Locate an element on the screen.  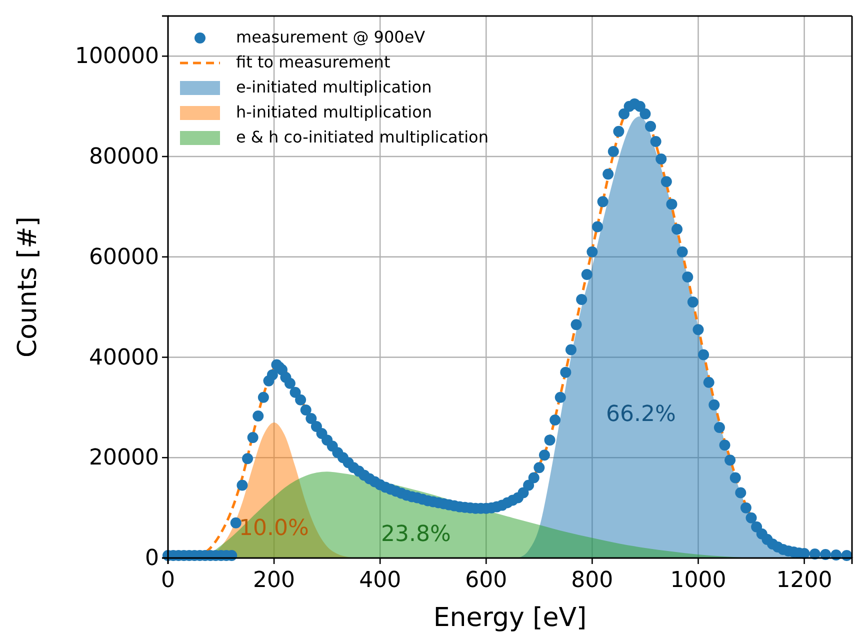
y-axis-title: Counts [#] is located at coordinates (28, 287).